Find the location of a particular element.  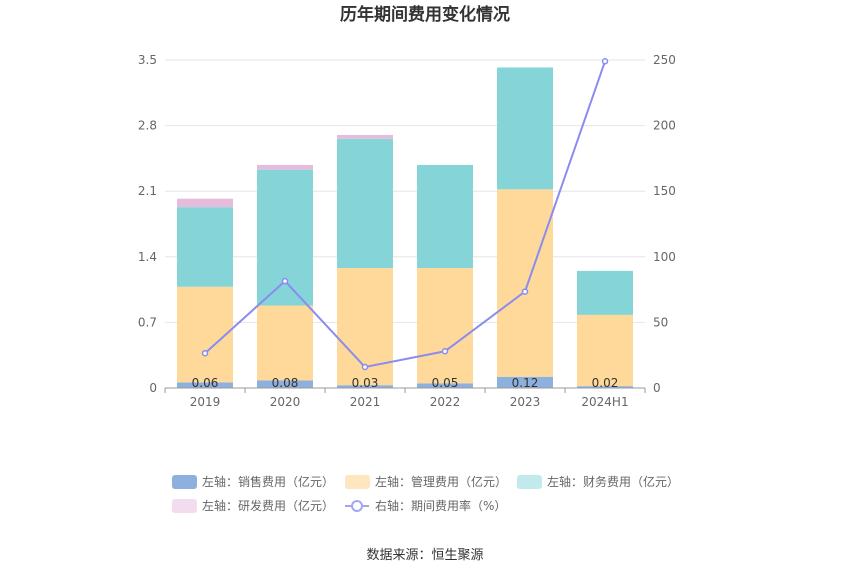

legend-label: 左轴：研发费用（亿元） is located at coordinates (268, 505).